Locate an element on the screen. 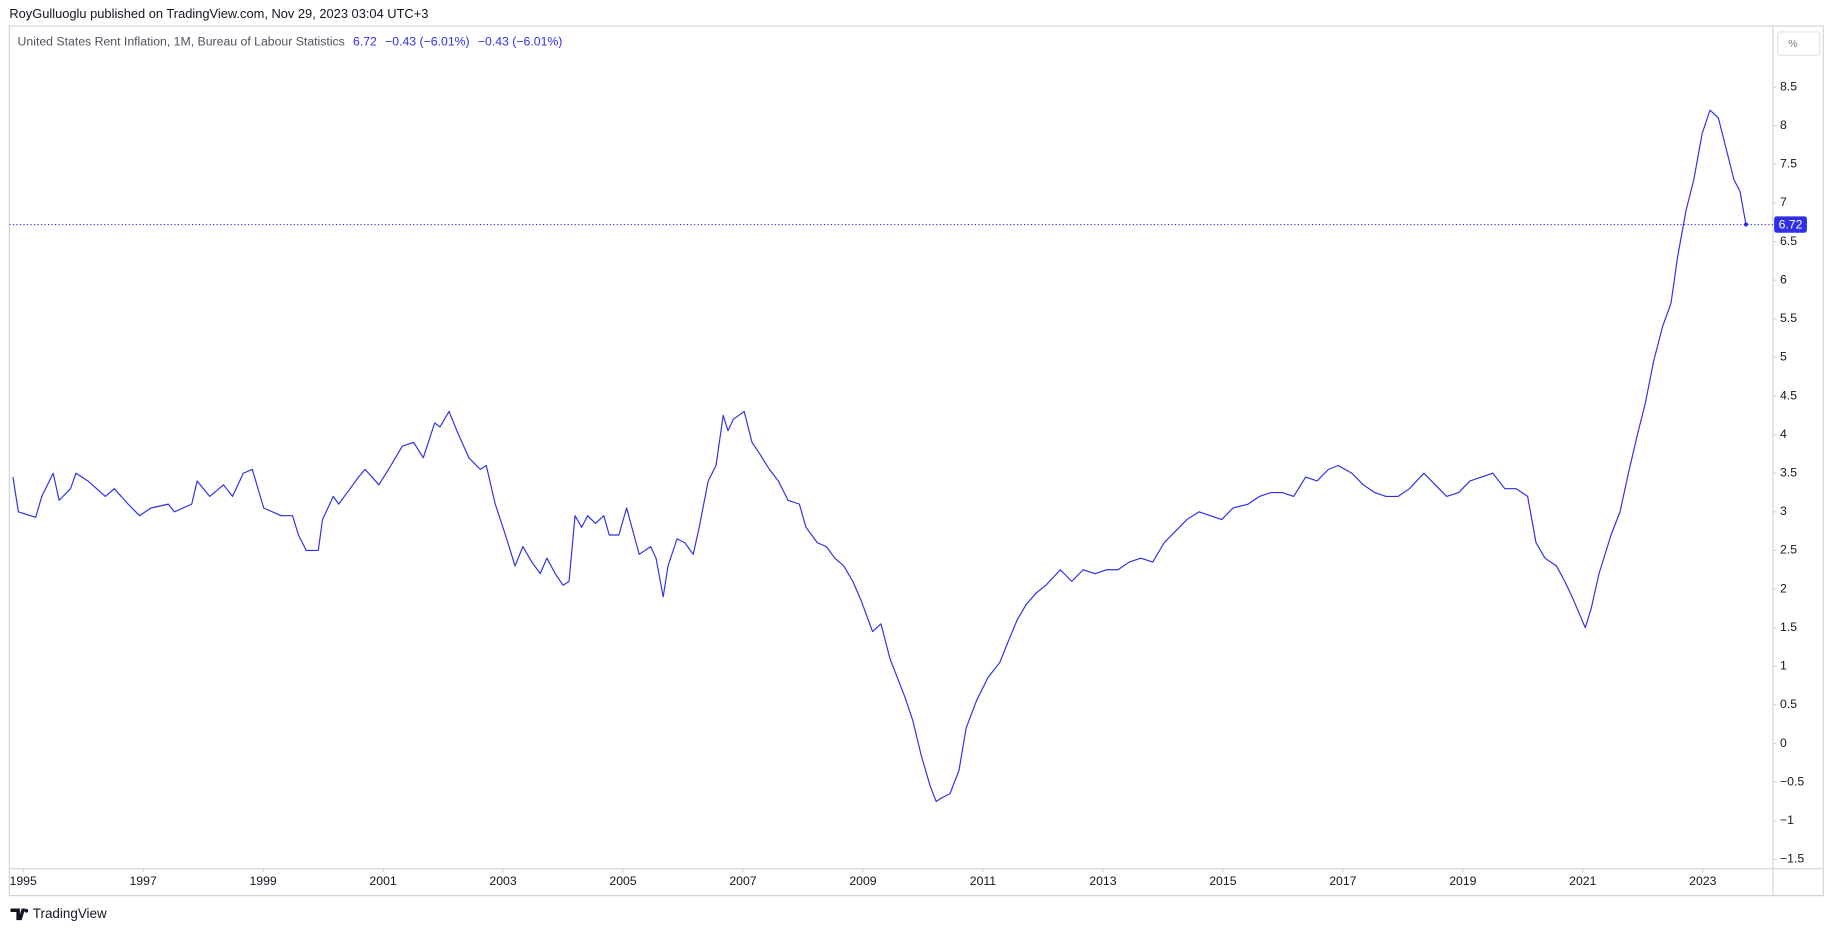  x-tick-label: 2017 is located at coordinates (1342, 881).